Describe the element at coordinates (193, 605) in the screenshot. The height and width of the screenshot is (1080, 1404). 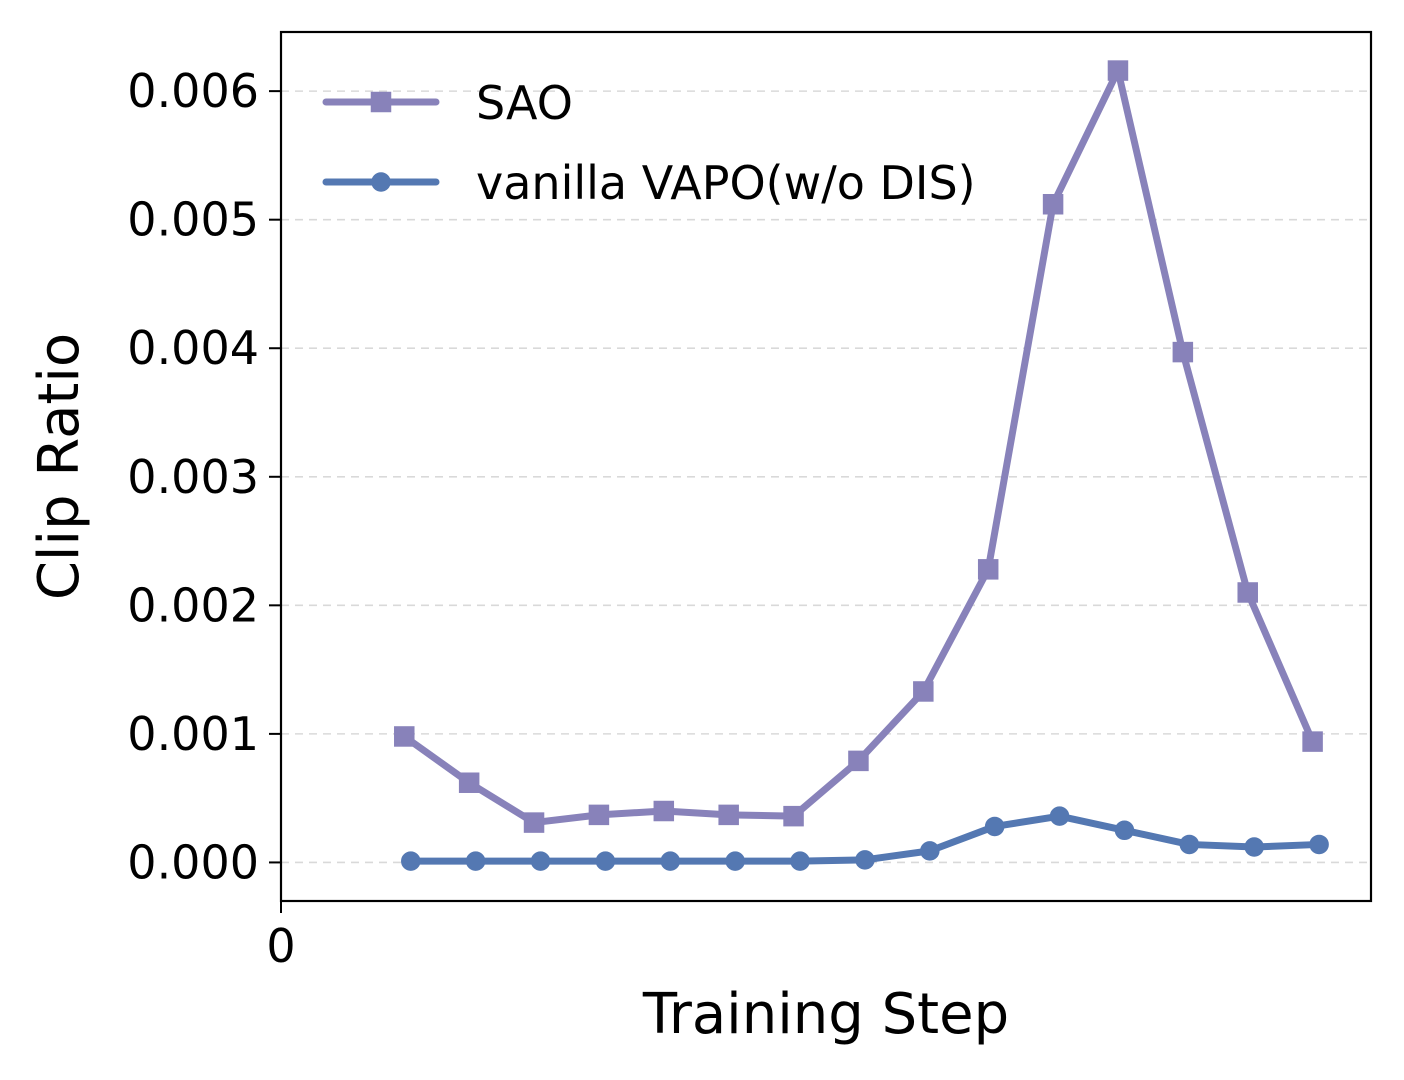
I see `y-tick-label-2: 0.002` at that location.